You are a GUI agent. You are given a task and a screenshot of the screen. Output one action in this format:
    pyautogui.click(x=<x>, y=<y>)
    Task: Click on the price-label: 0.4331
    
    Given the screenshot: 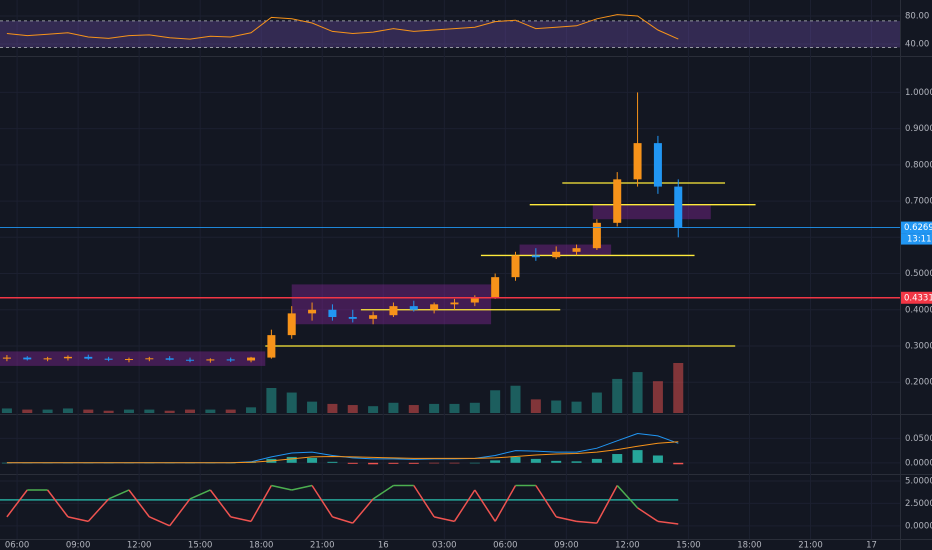 What is the action you would take?
    pyautogui.click(x=918, y=298)
    